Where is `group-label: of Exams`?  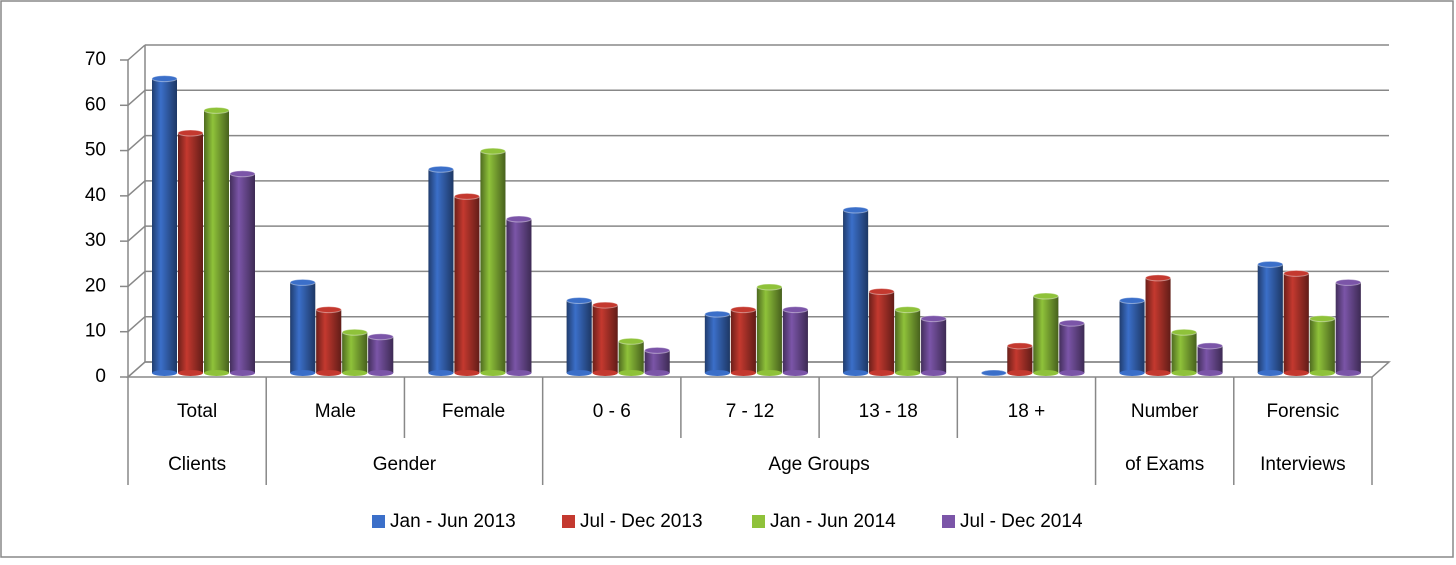
group-label: of Exams is located at coordinates (1164, 464).